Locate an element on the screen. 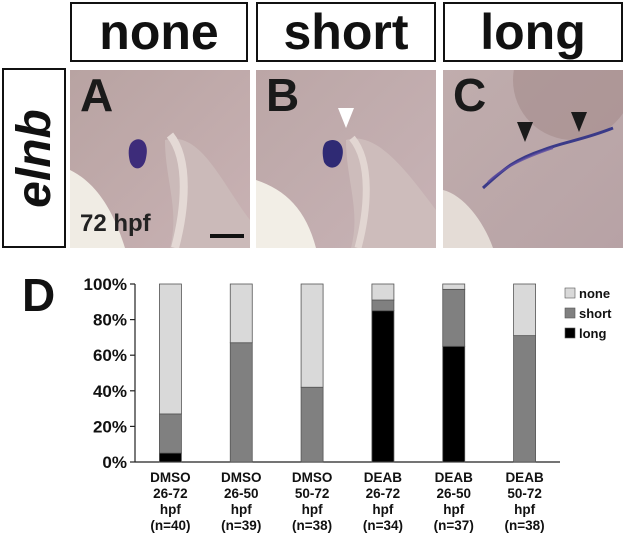 Image resolution: width=624 pixels, height=546 pixels. header-none: none is located at coordinates (159, 32).